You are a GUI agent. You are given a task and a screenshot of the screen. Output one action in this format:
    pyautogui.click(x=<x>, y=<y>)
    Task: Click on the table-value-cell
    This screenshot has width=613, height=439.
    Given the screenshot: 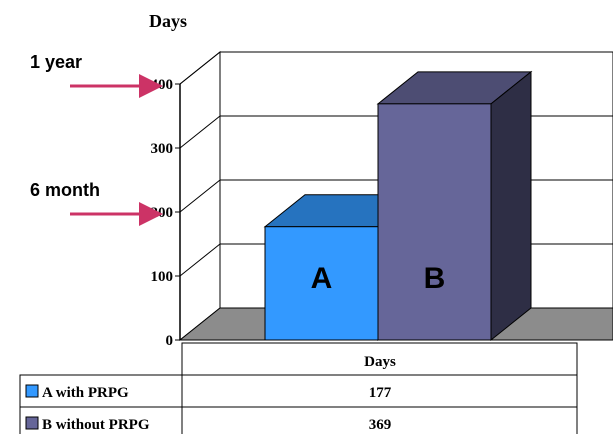 What is the action you would take?
    pyautogui.click(x=379, y=391)
    